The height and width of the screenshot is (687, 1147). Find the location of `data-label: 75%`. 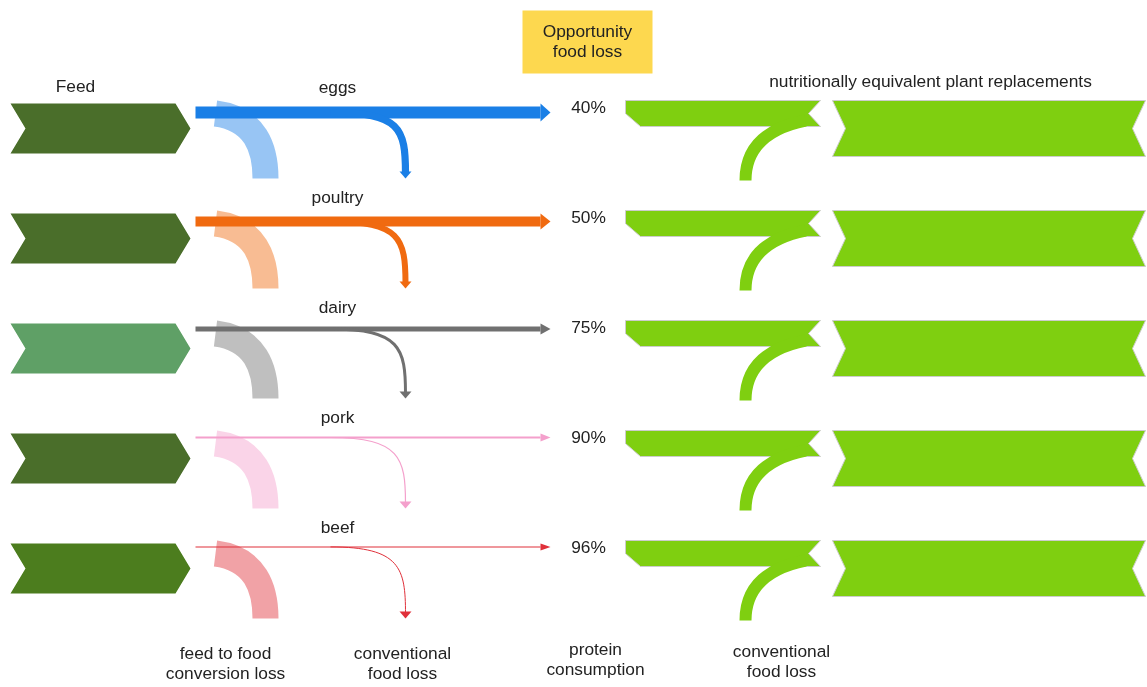

data-label: 75% is located at coordinates (588, 326).